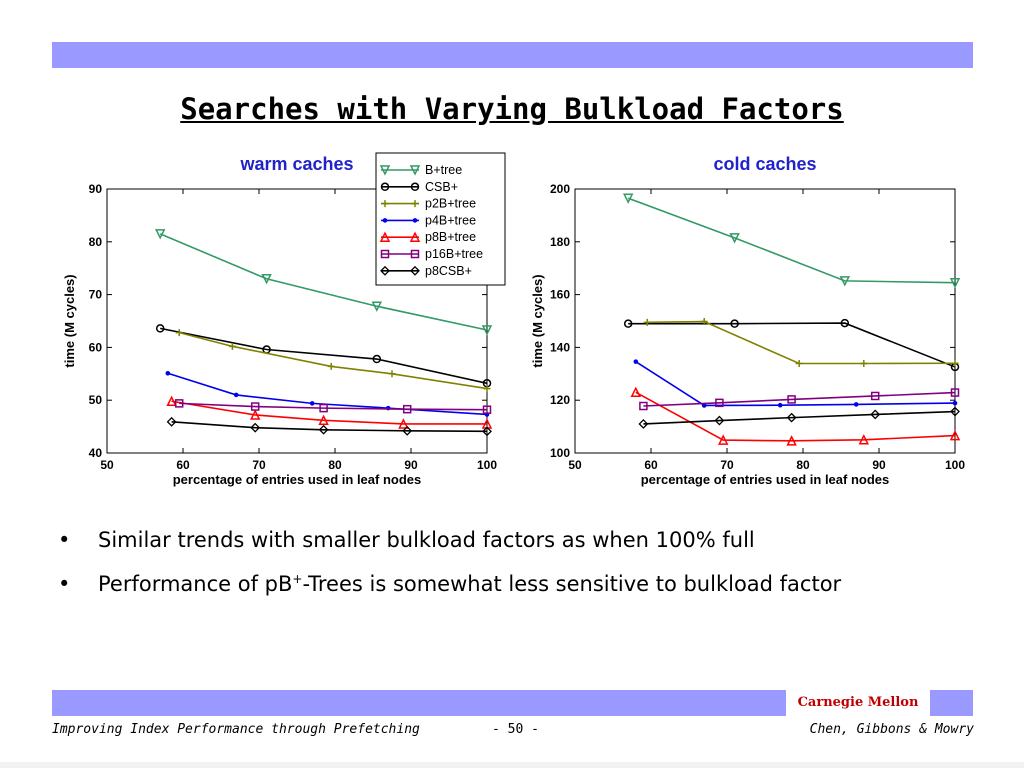 The image size is (1024, 768). I want to click on legend-entry: CSB+, so click(419, 187).